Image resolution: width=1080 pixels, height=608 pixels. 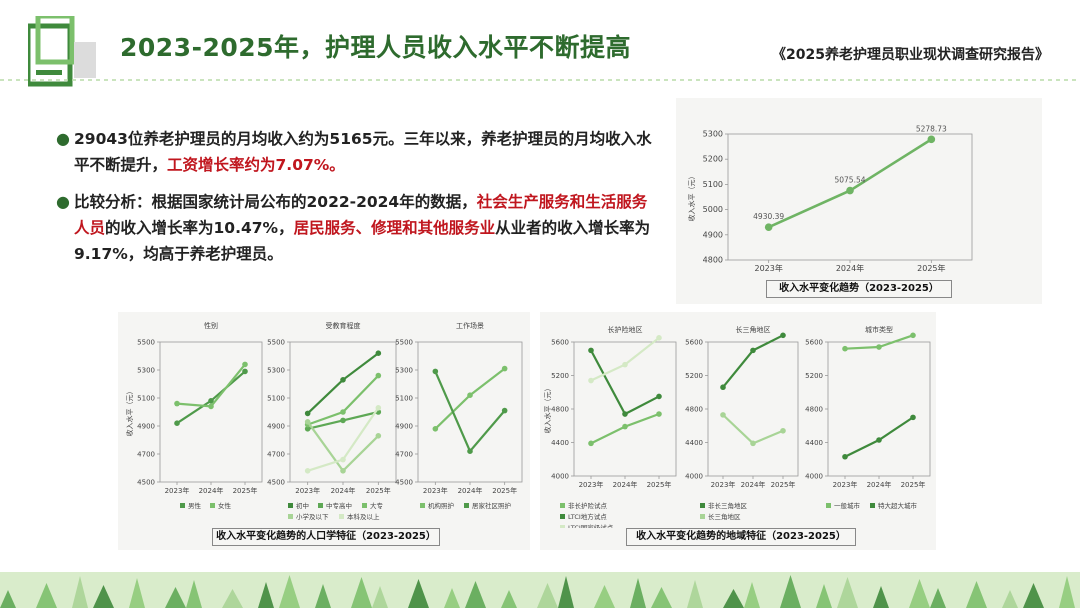 What do you see at coordinates (625, 329) in the screenshot?
I see `chart-title: 长护险地区` at bounding box center [625, 329].